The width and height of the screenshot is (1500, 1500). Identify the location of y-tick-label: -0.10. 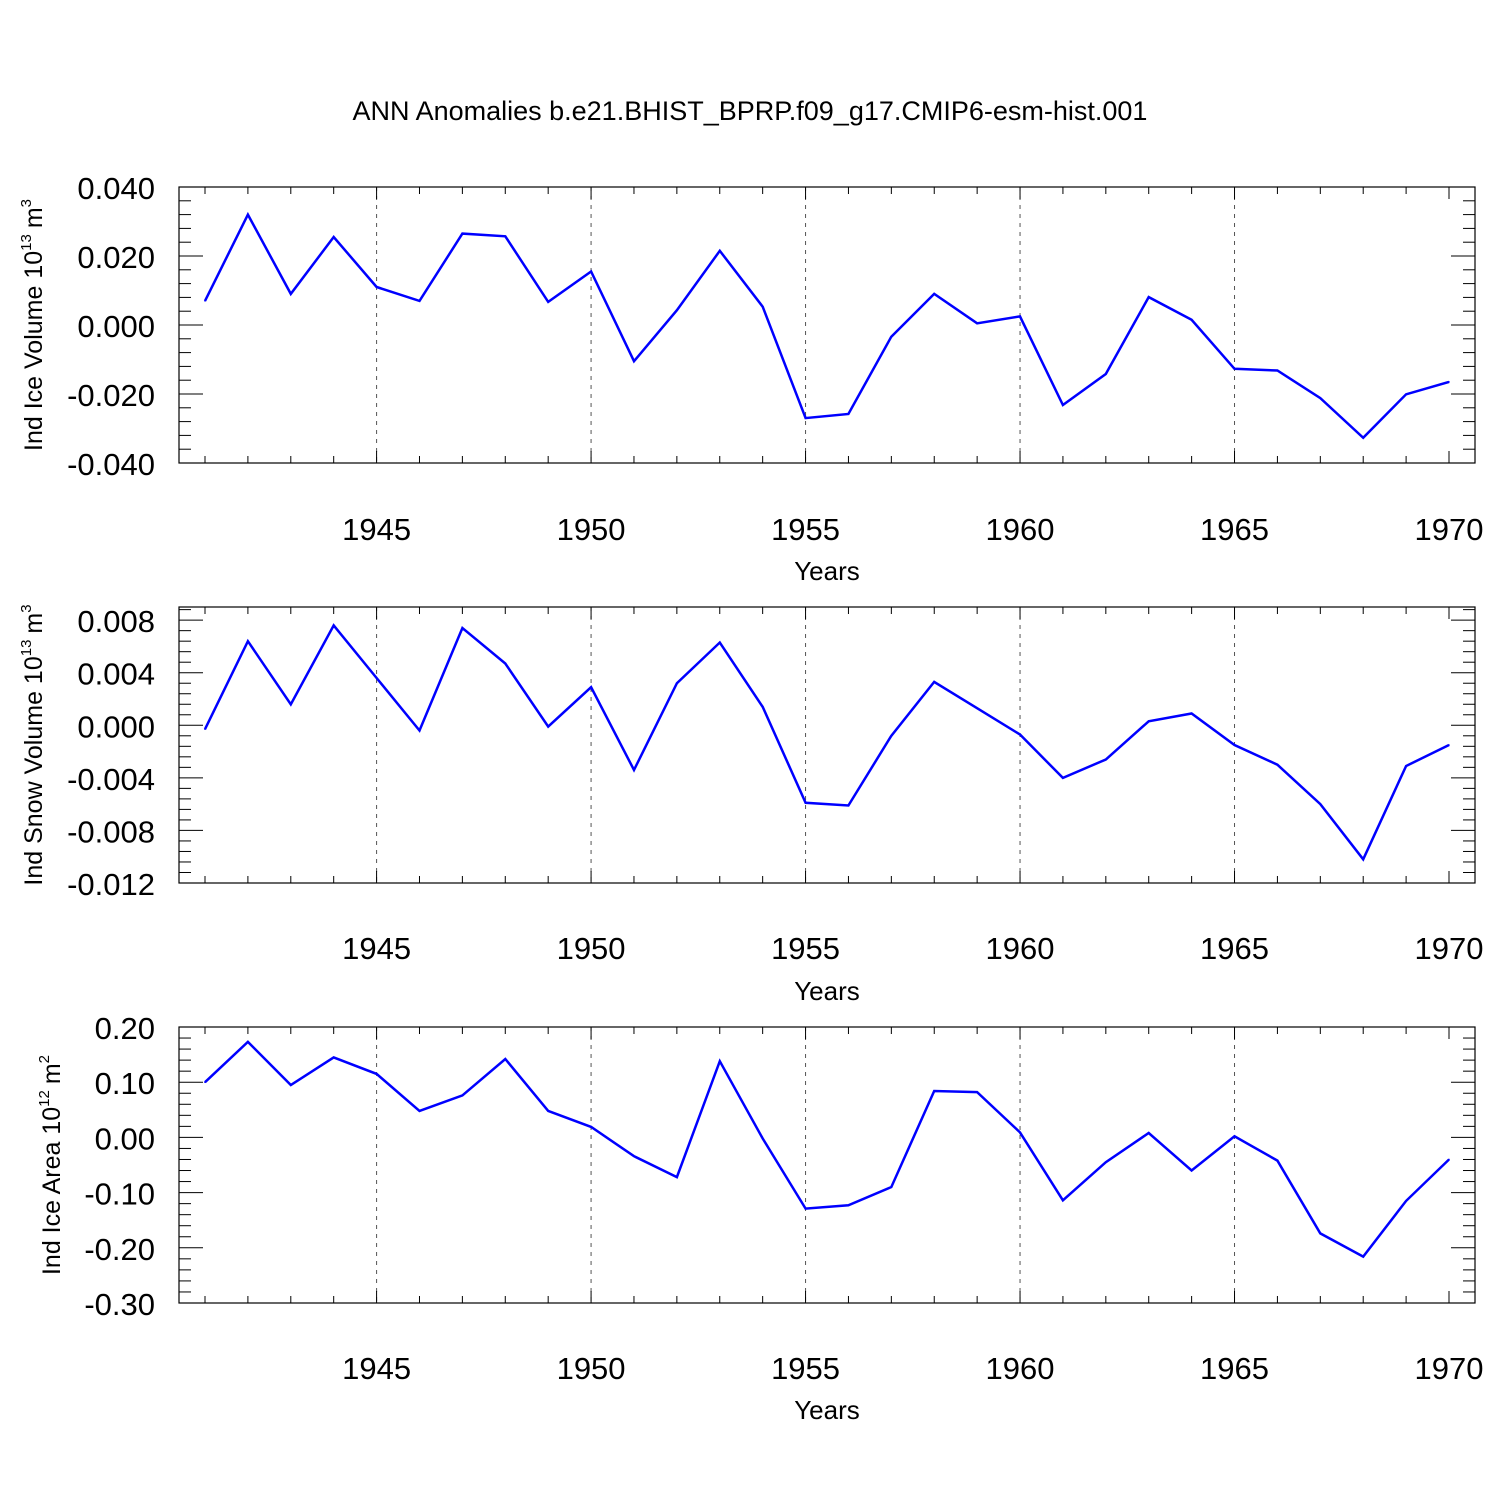
(119, 1194).